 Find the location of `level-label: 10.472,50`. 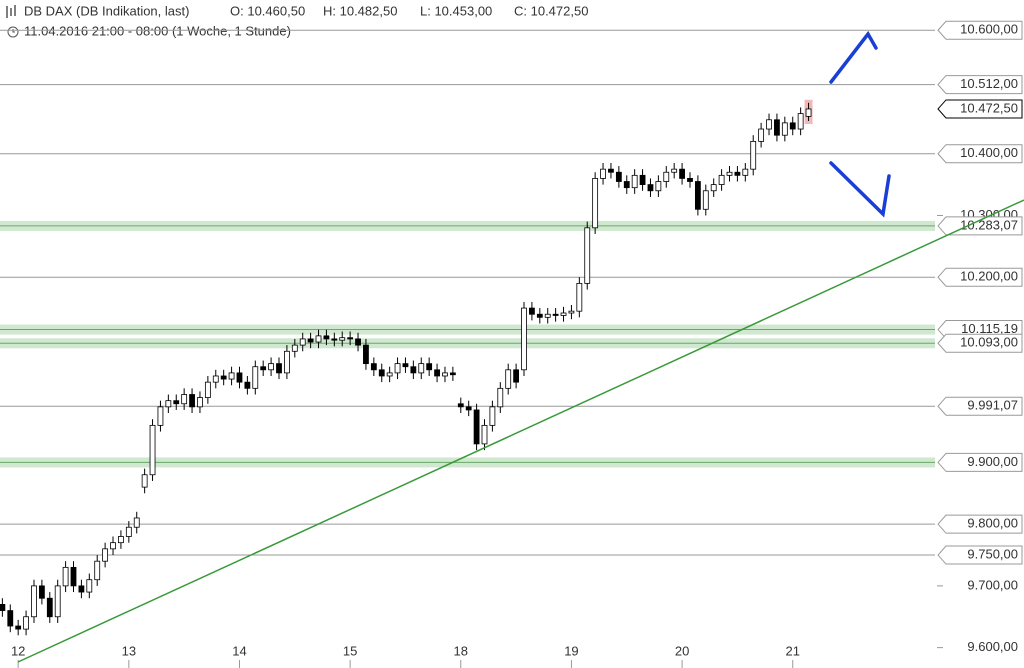

level-label: 10.472,50 is located at coordinates (989, 107).